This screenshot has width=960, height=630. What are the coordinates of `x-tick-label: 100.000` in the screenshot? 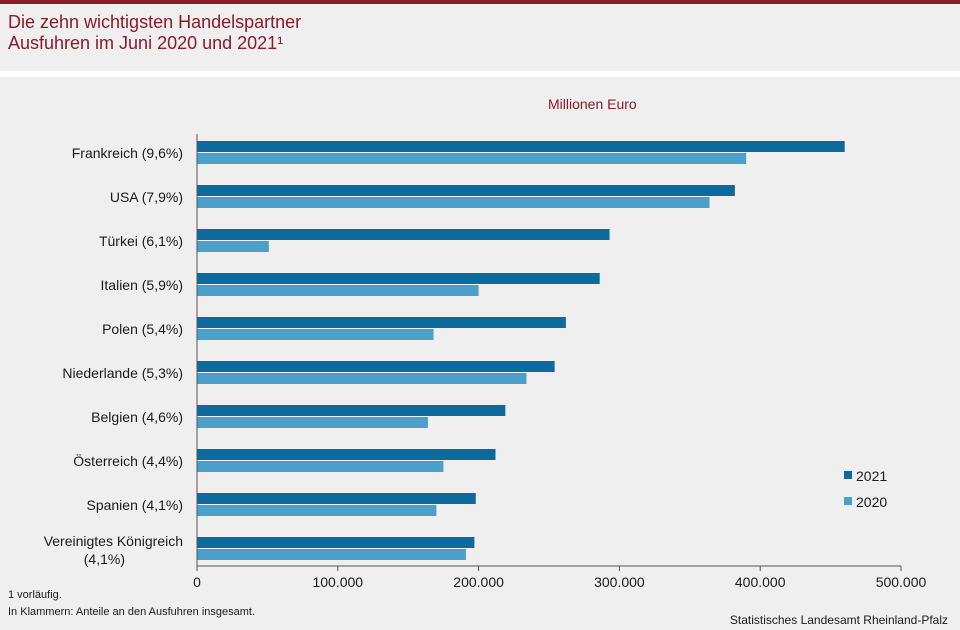 It's located at (337, 582).